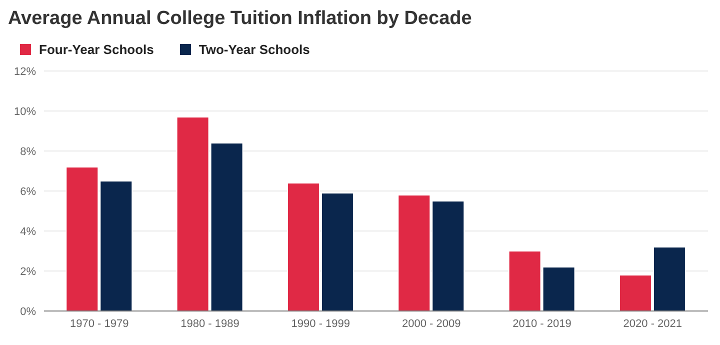 The width and height of the screenshot is (720, 345). What do you see at coordinates (28, 152) in the screenshot?
I see `y-tick-label: 8%` at bounding box center [28, 152].